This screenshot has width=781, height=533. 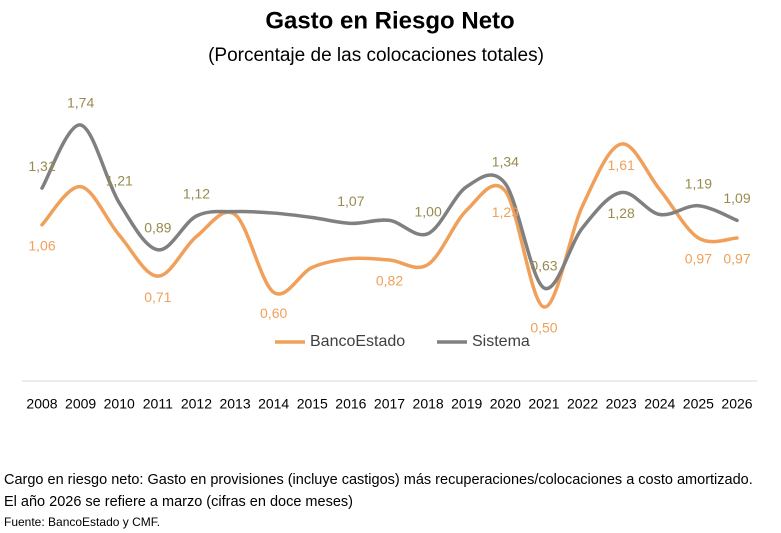 I want to click on legend-label: BancoEstado, so click(x=357, y=341).